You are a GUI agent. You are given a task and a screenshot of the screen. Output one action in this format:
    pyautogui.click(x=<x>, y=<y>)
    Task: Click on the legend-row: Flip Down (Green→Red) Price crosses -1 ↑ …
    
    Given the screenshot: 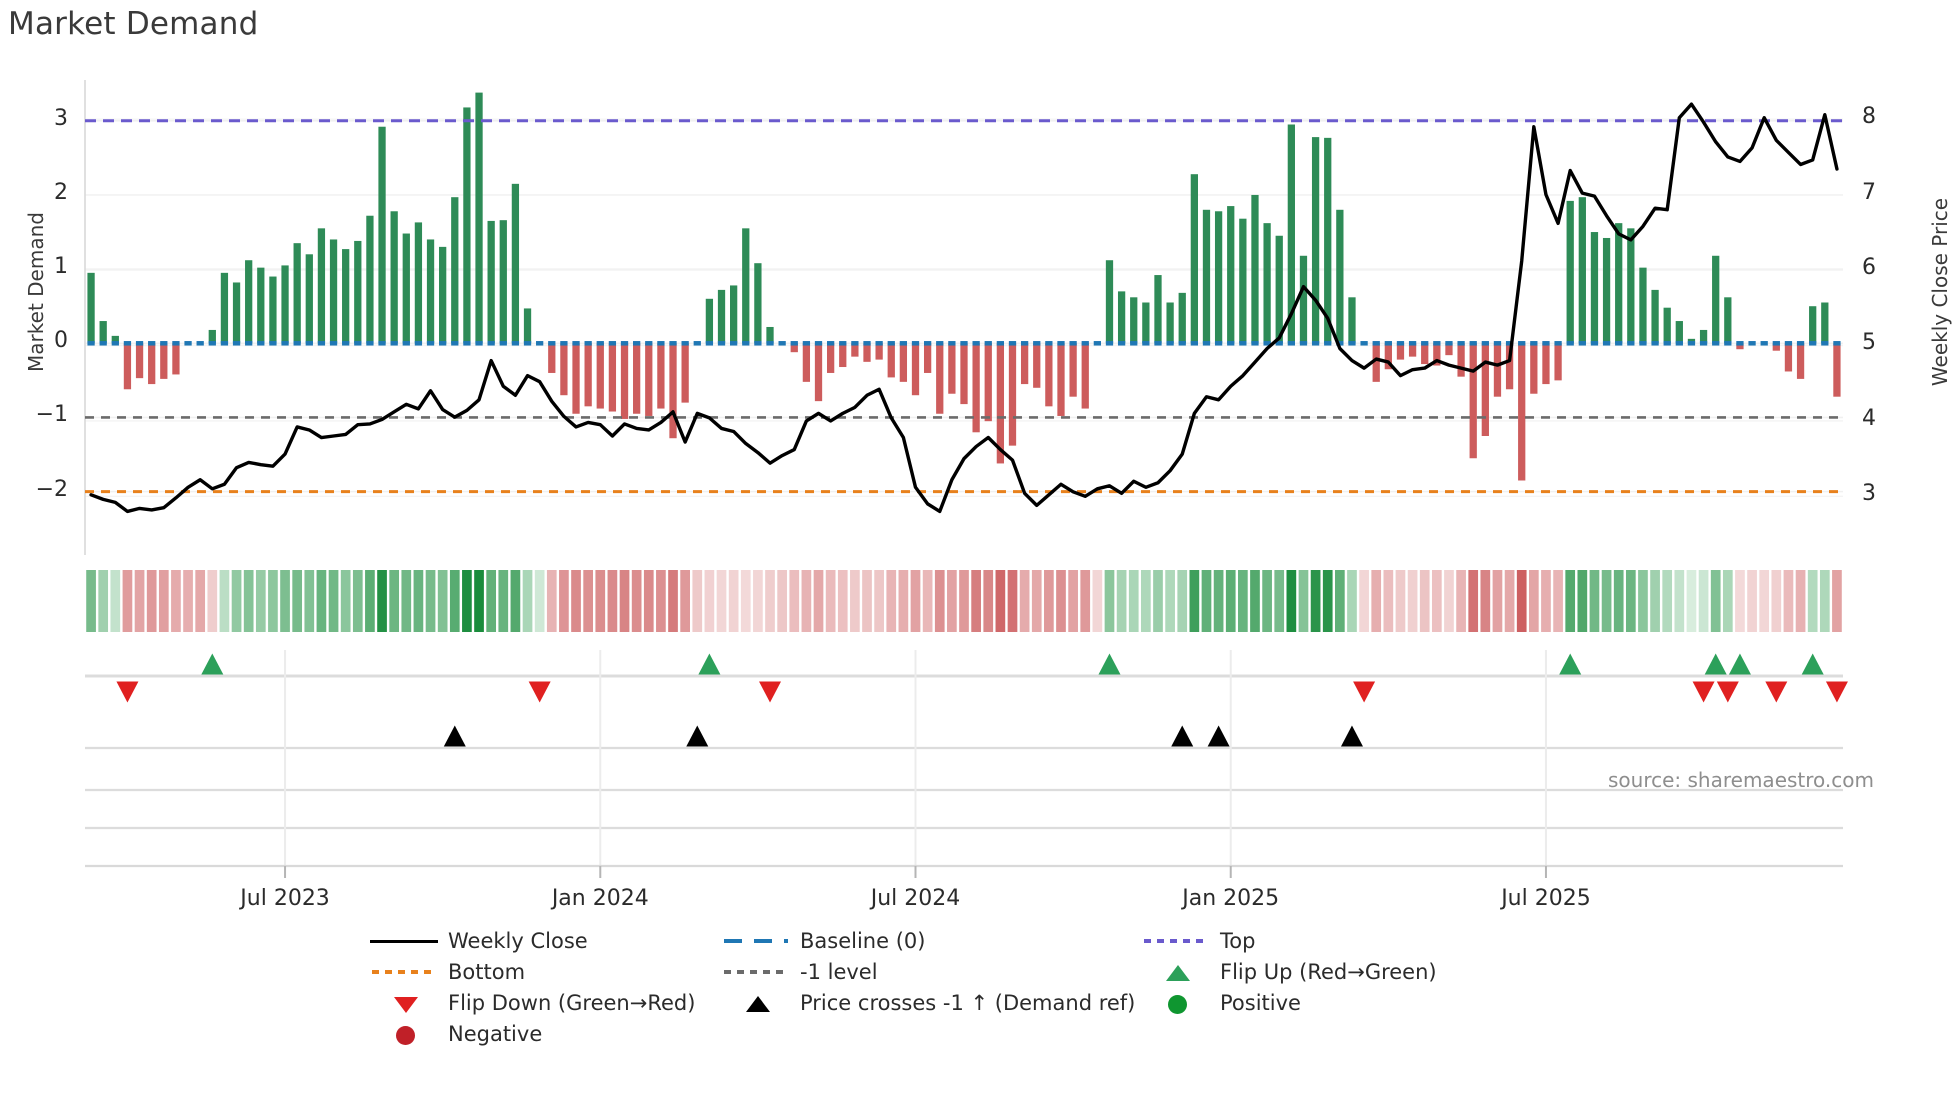 What is the action you would take?
    pyautogui.click(x=1000, y=1002)
    